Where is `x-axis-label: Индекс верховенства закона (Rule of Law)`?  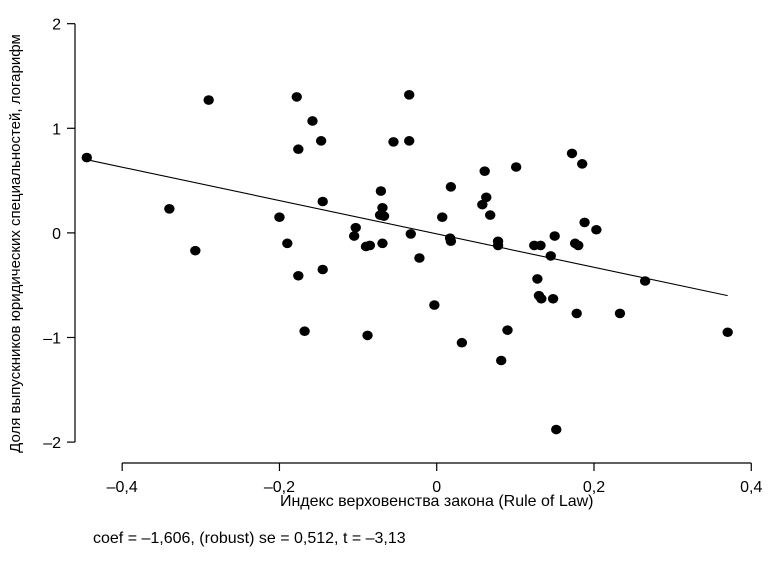 x-axis-label: Индекс верховенства закона (Rule of Law) is located at coordinates (437, 501).